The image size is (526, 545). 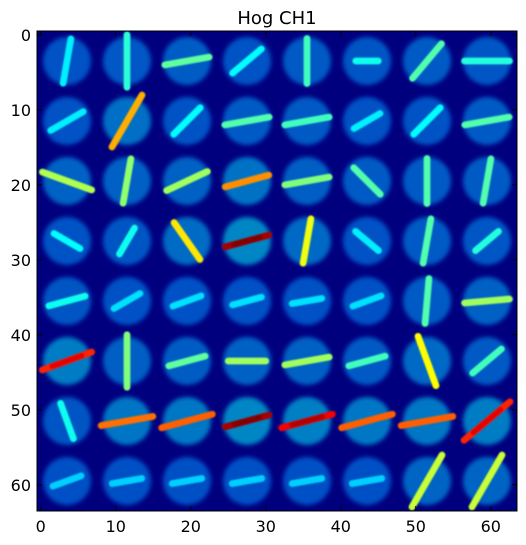 I want to click on x-tick-label: 50, so click(x=416, y=526).